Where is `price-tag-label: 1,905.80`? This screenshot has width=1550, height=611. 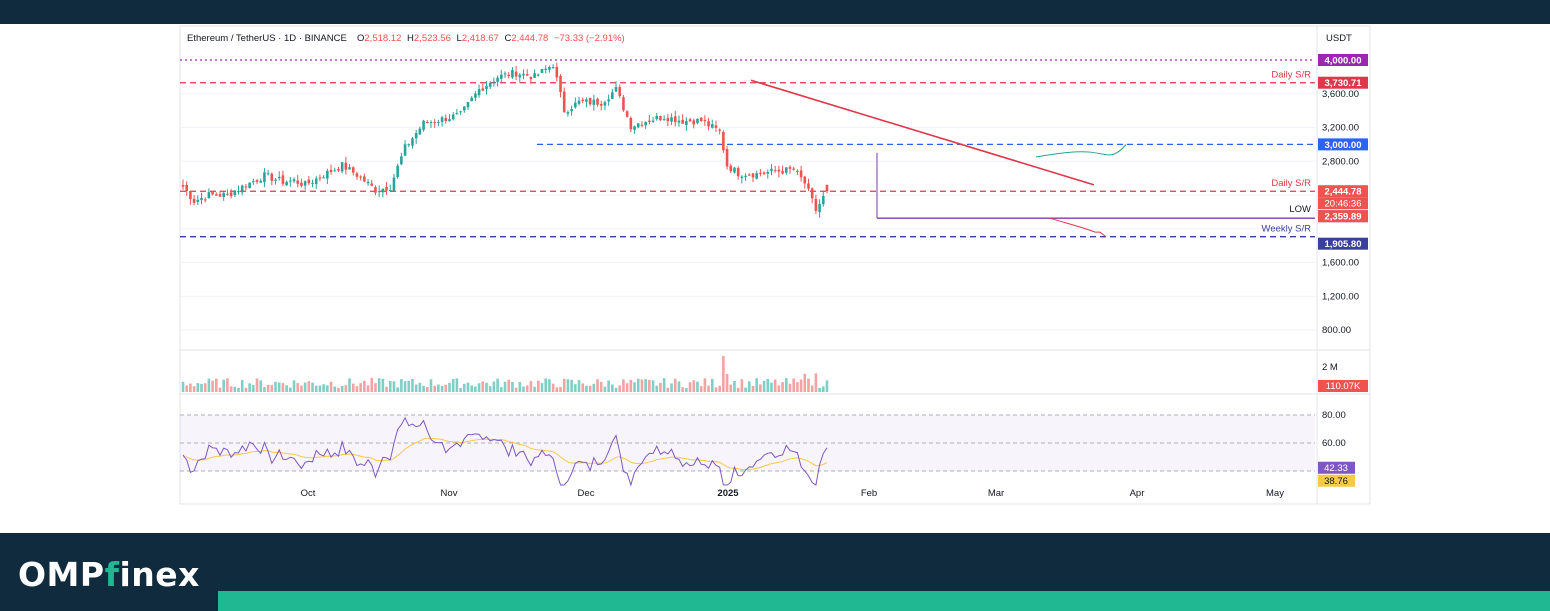
price-tag-label: 1,905.80 is located at coordinates (1343, 244).